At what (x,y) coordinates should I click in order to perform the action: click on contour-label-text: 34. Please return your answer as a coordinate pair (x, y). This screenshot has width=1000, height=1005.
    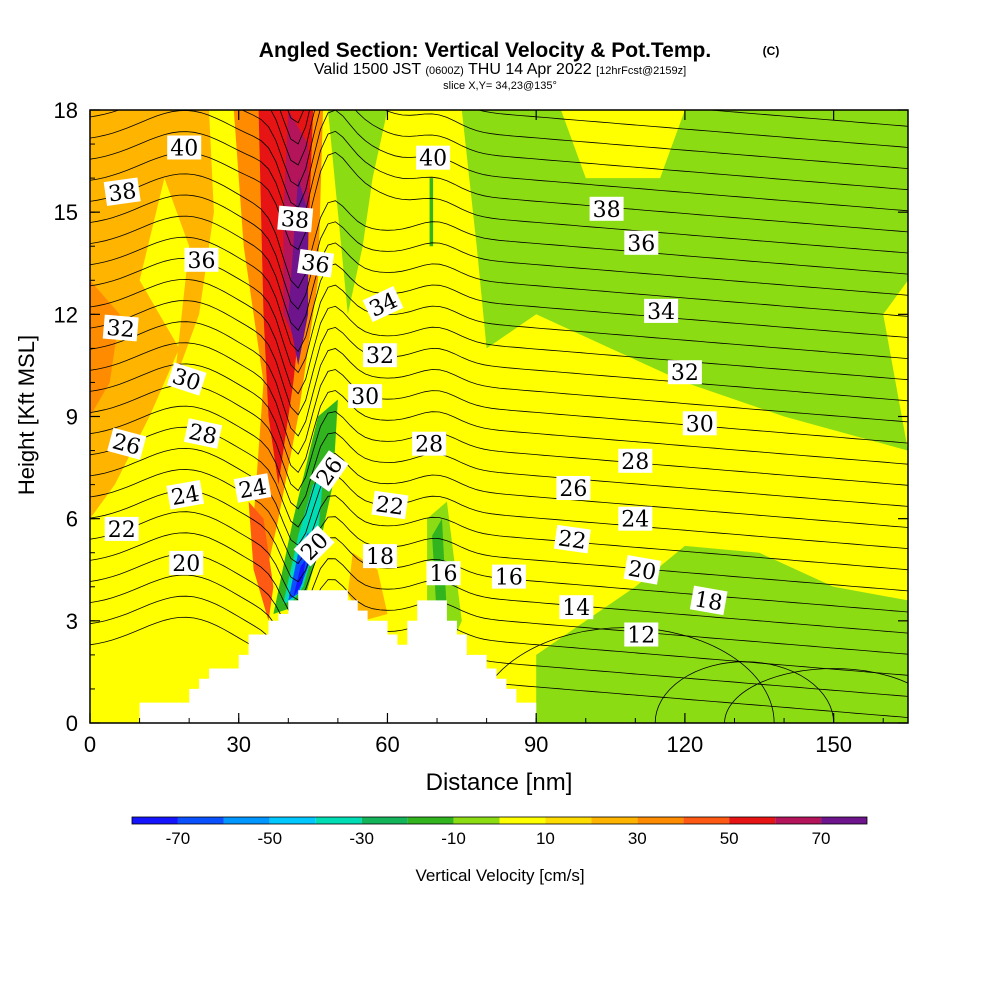
    Looking at the image, I should click on (661, 312).